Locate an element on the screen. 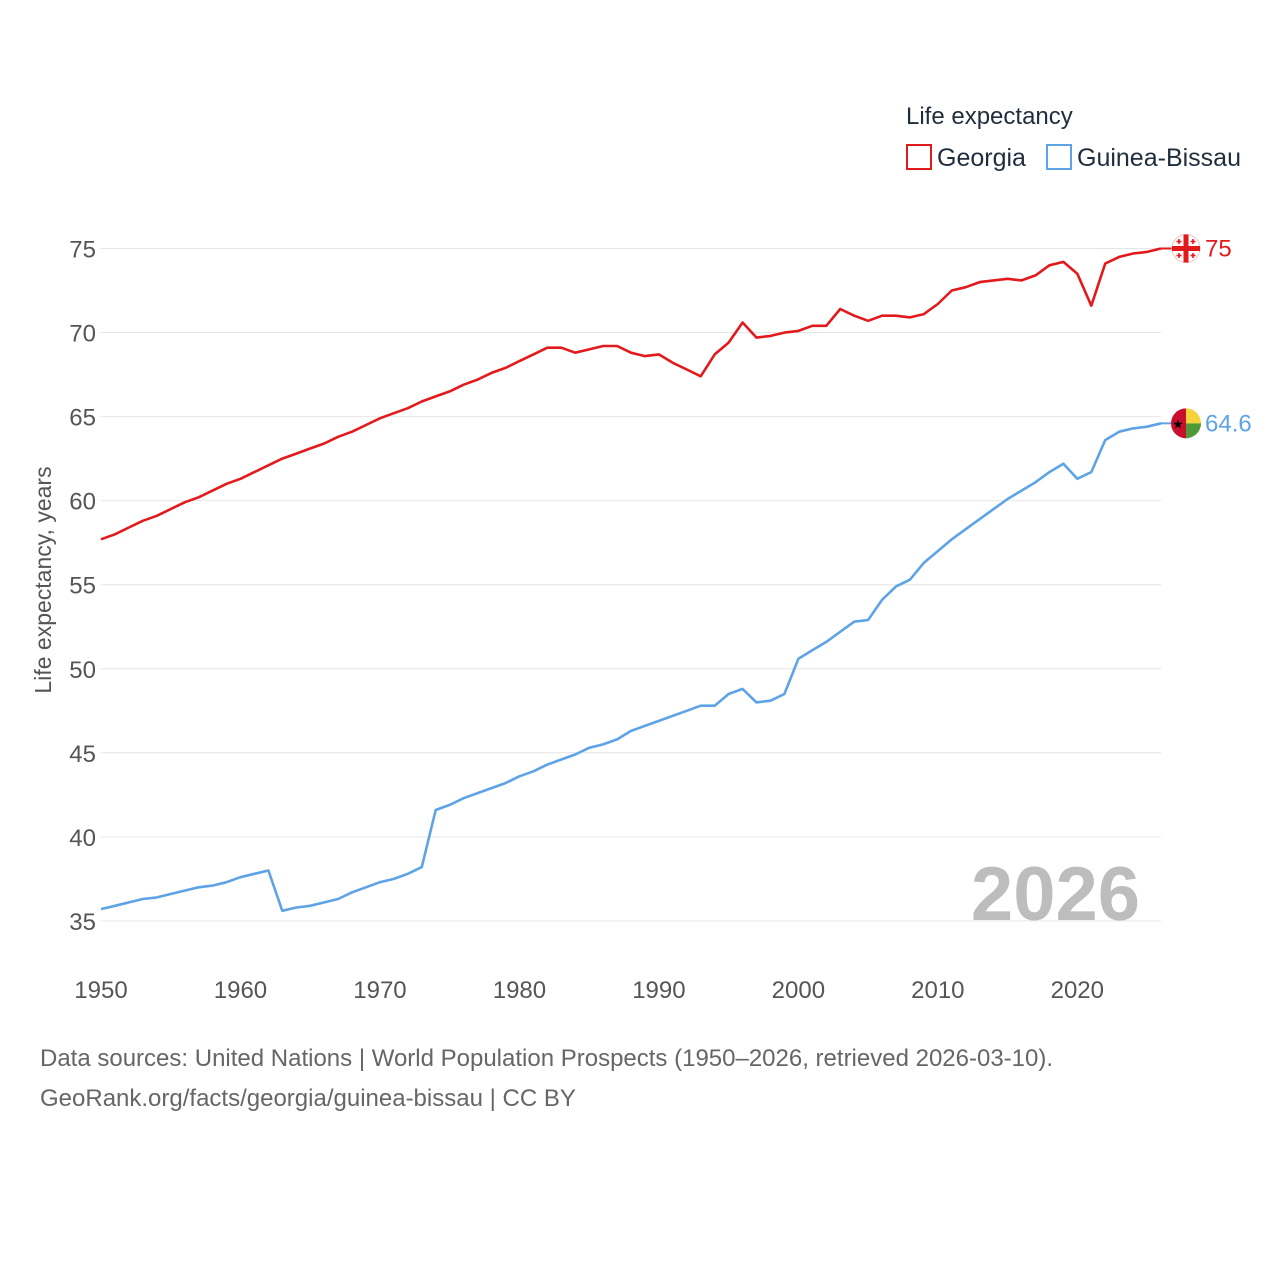 The height and width of the screenshot is (1280, 1280). y-tick-label: 40 is located at coordinates (82, 838).